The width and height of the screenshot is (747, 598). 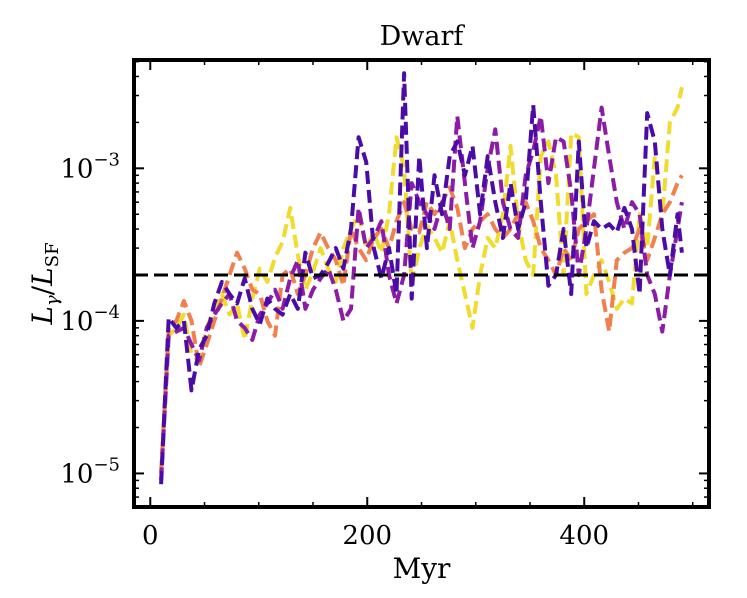 I want to click on y-tick-label: 10⁻⁵, so click(x=90, y=471).